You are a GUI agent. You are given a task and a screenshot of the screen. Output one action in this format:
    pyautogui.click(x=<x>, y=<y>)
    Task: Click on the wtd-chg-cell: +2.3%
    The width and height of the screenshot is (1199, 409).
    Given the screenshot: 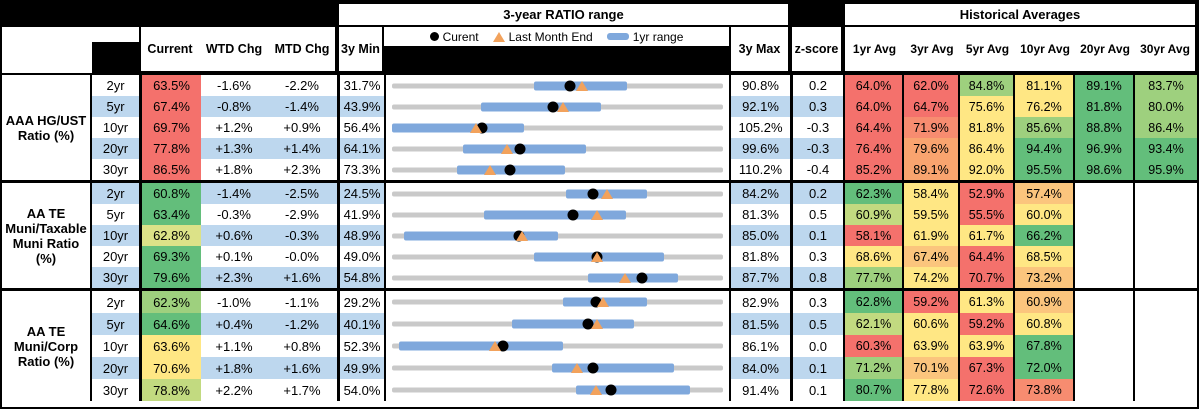 What is the action you would take?
    pyautogui.click(x=234, y=277)
    